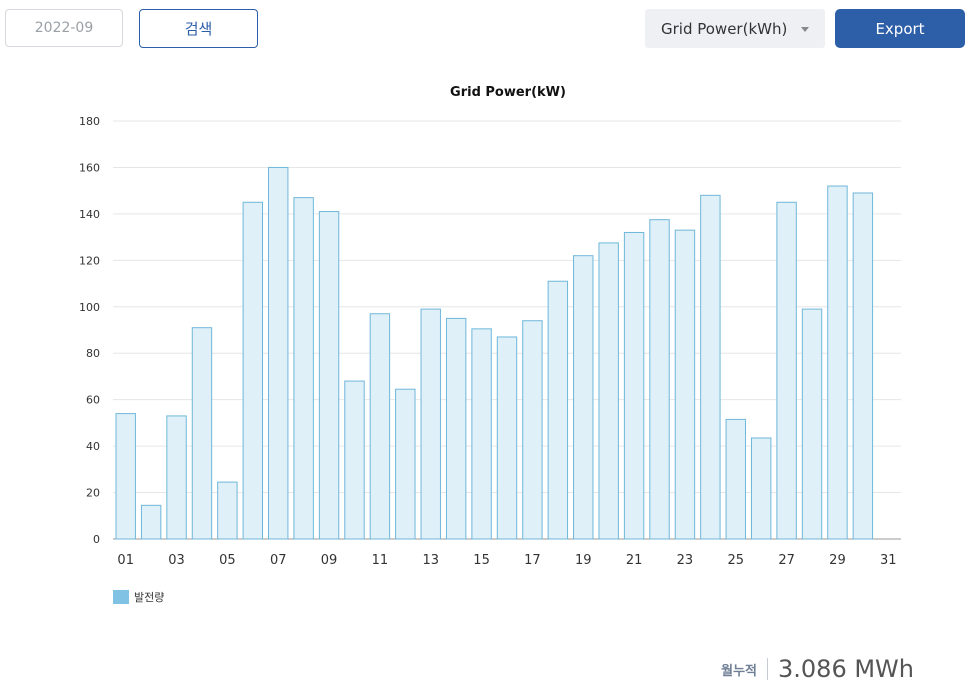 The width and height of the screenshot is (972, 697). What do you see at coordinates (329, 560) in the screenshot?
I see `x-tick-label: 09` at bounding box center [329, 560].